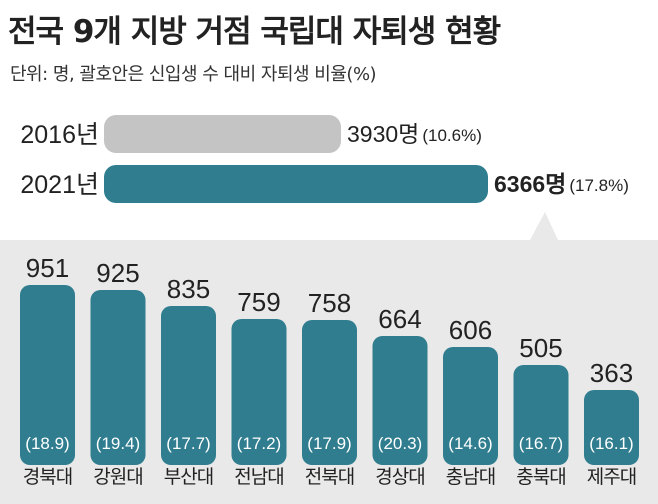 This screenshot has height=504, width=658. What do you see at coordinates (258, 477) in the screenshot?
I see `vbar-category-label: 전남대` at bounding box center [258, 477].